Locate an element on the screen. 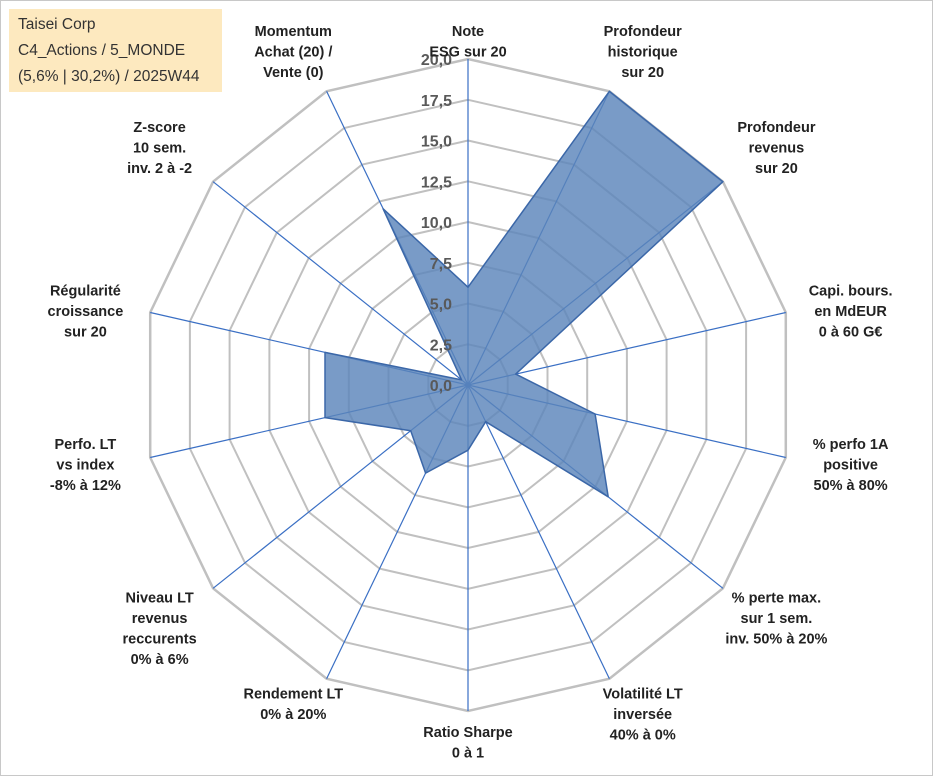  axis-label-line: Capi. bours. is located at coordinates (851, 291).